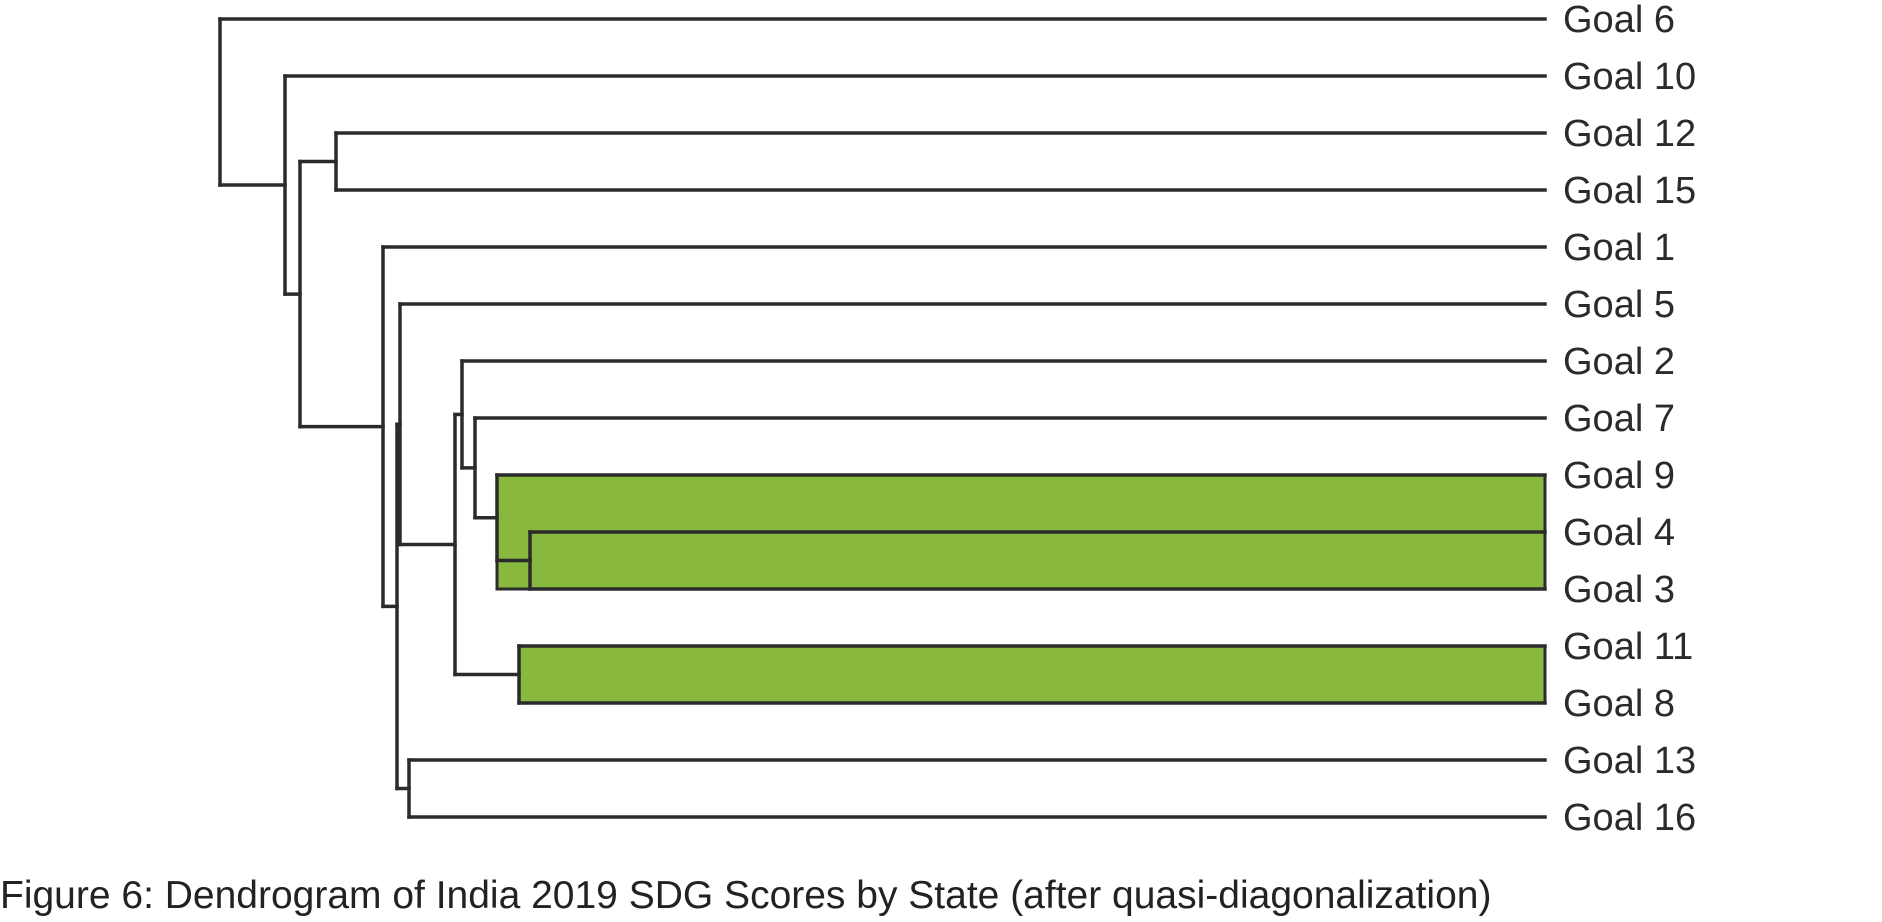 The height and width of the screenshot is (922, 1882). I want to click on leaf-label: Goal 11, so click(1628, 647).